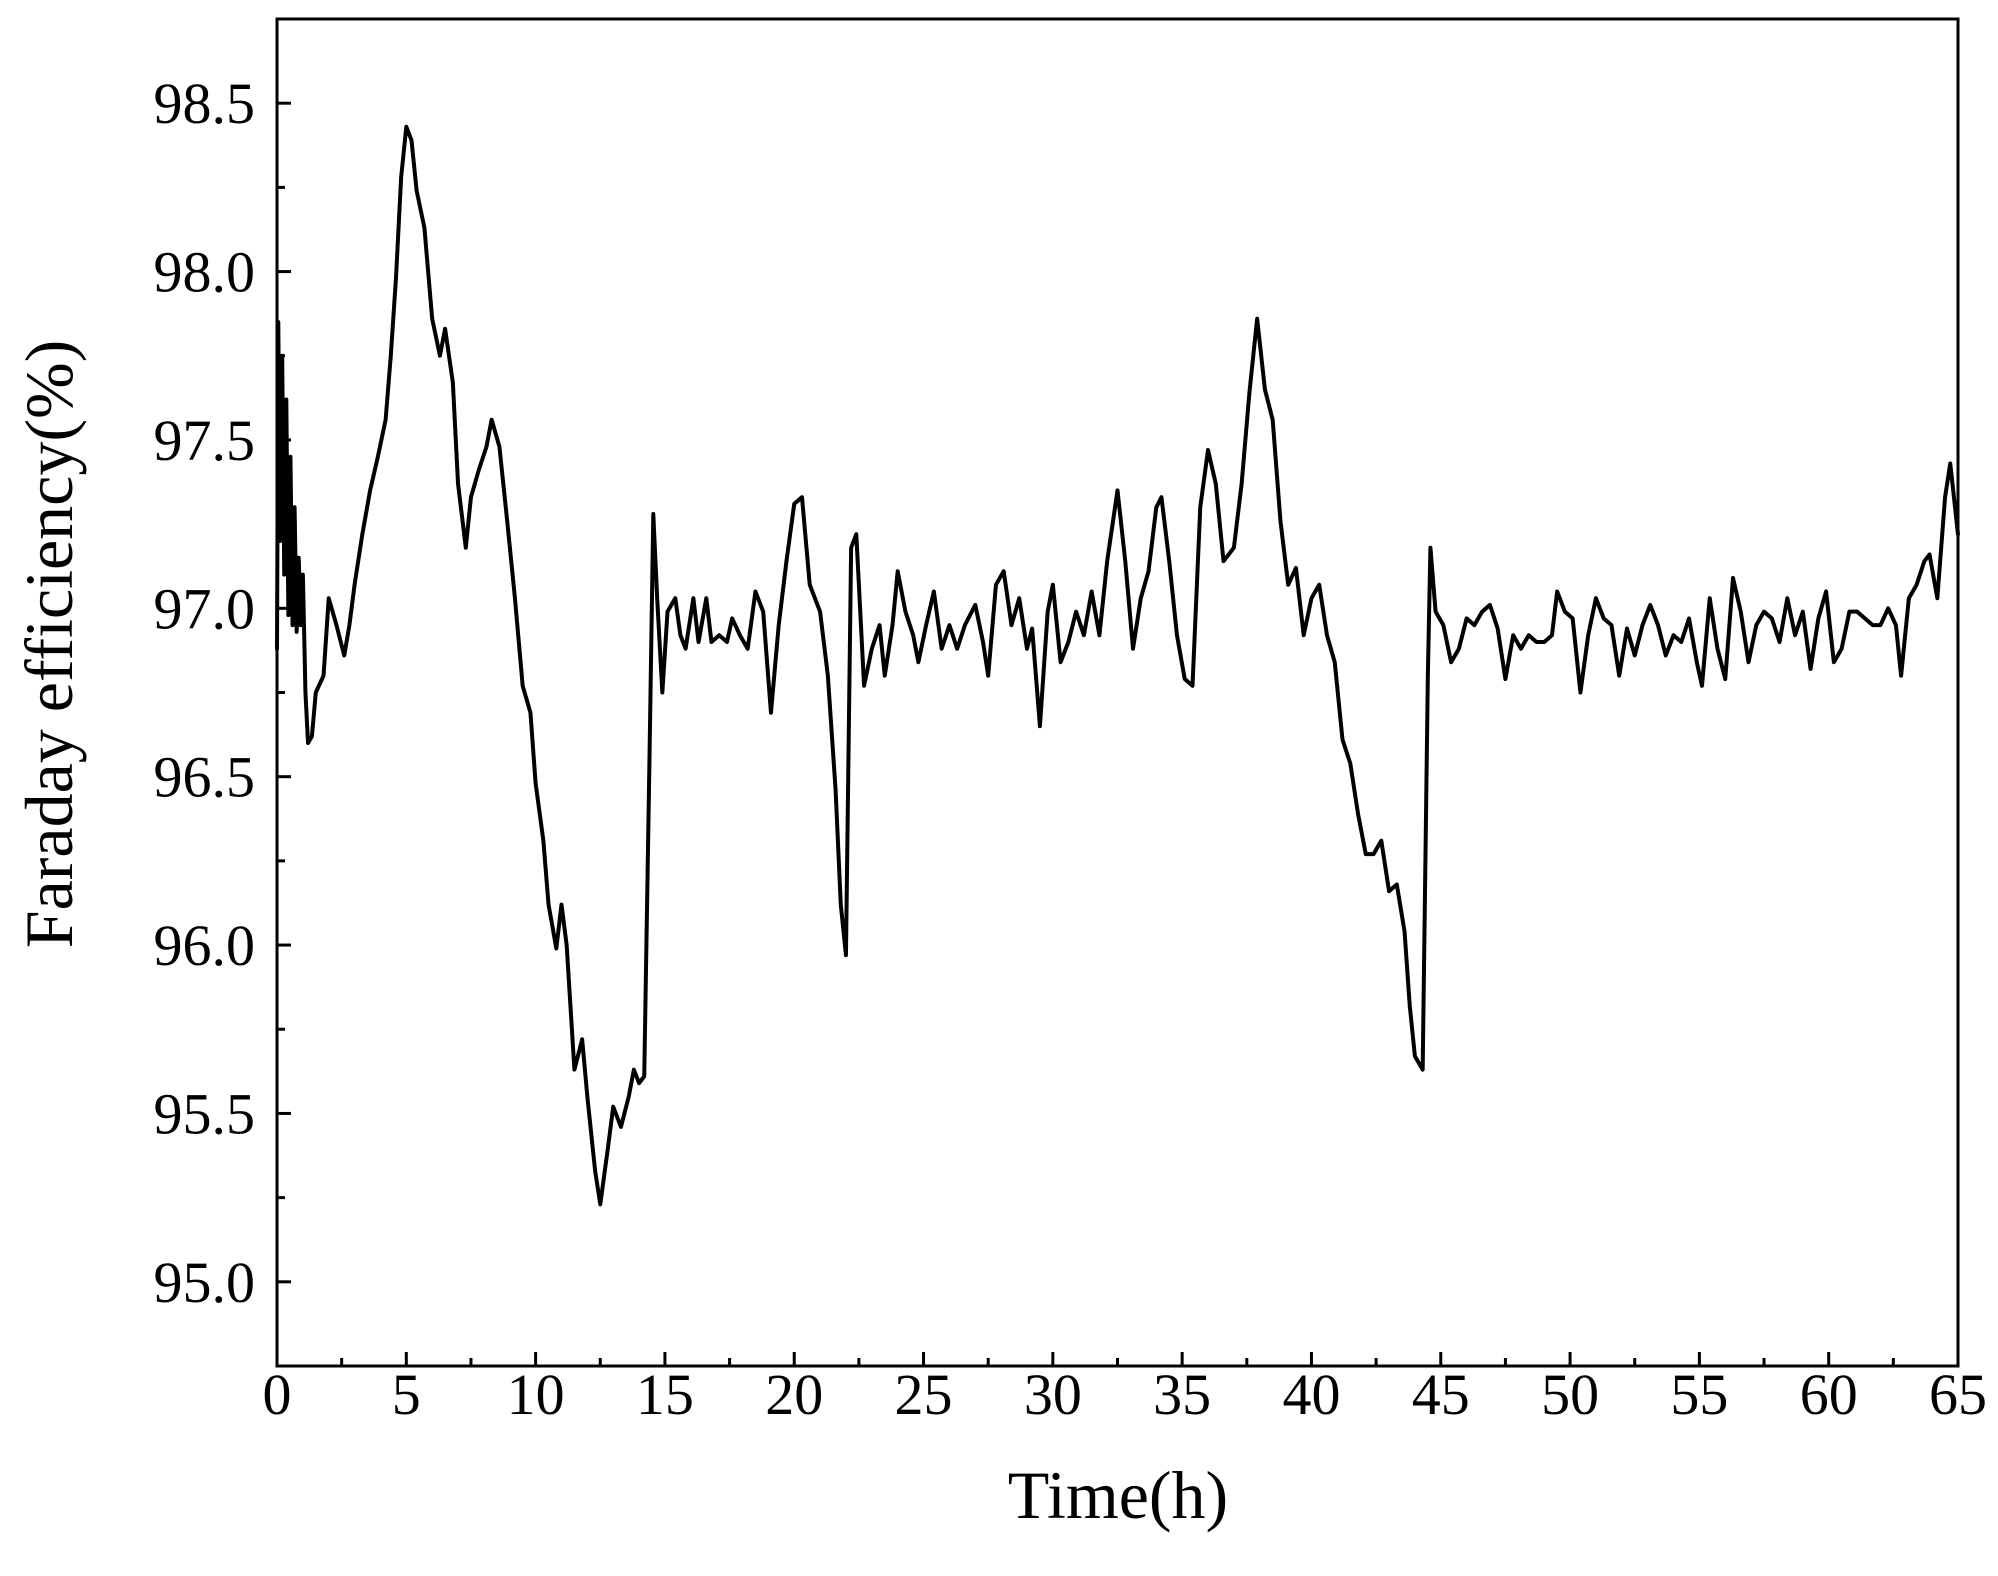 This screenshot has height=1576, width=1998. Describe the element at coordinates (205, 608) in the screenshot. I see `y-tick-label: 97.0` at that location.